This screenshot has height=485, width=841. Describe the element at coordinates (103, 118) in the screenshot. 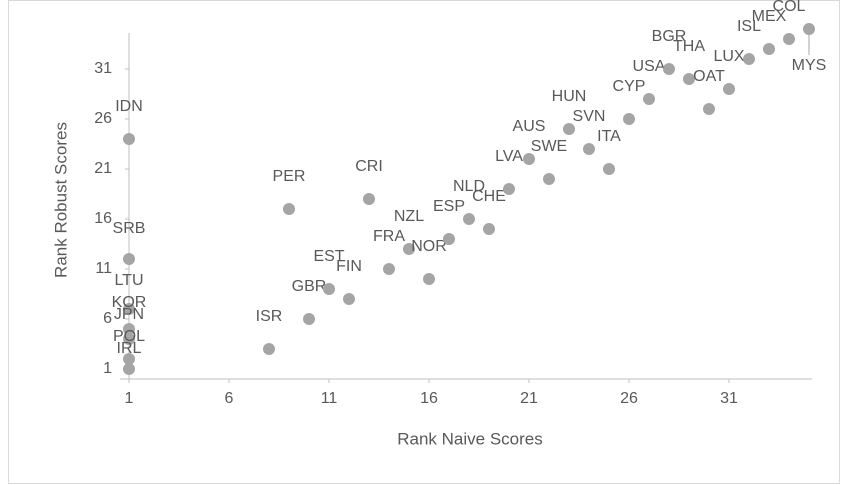

I see `y-tick-label: 26` at that location.